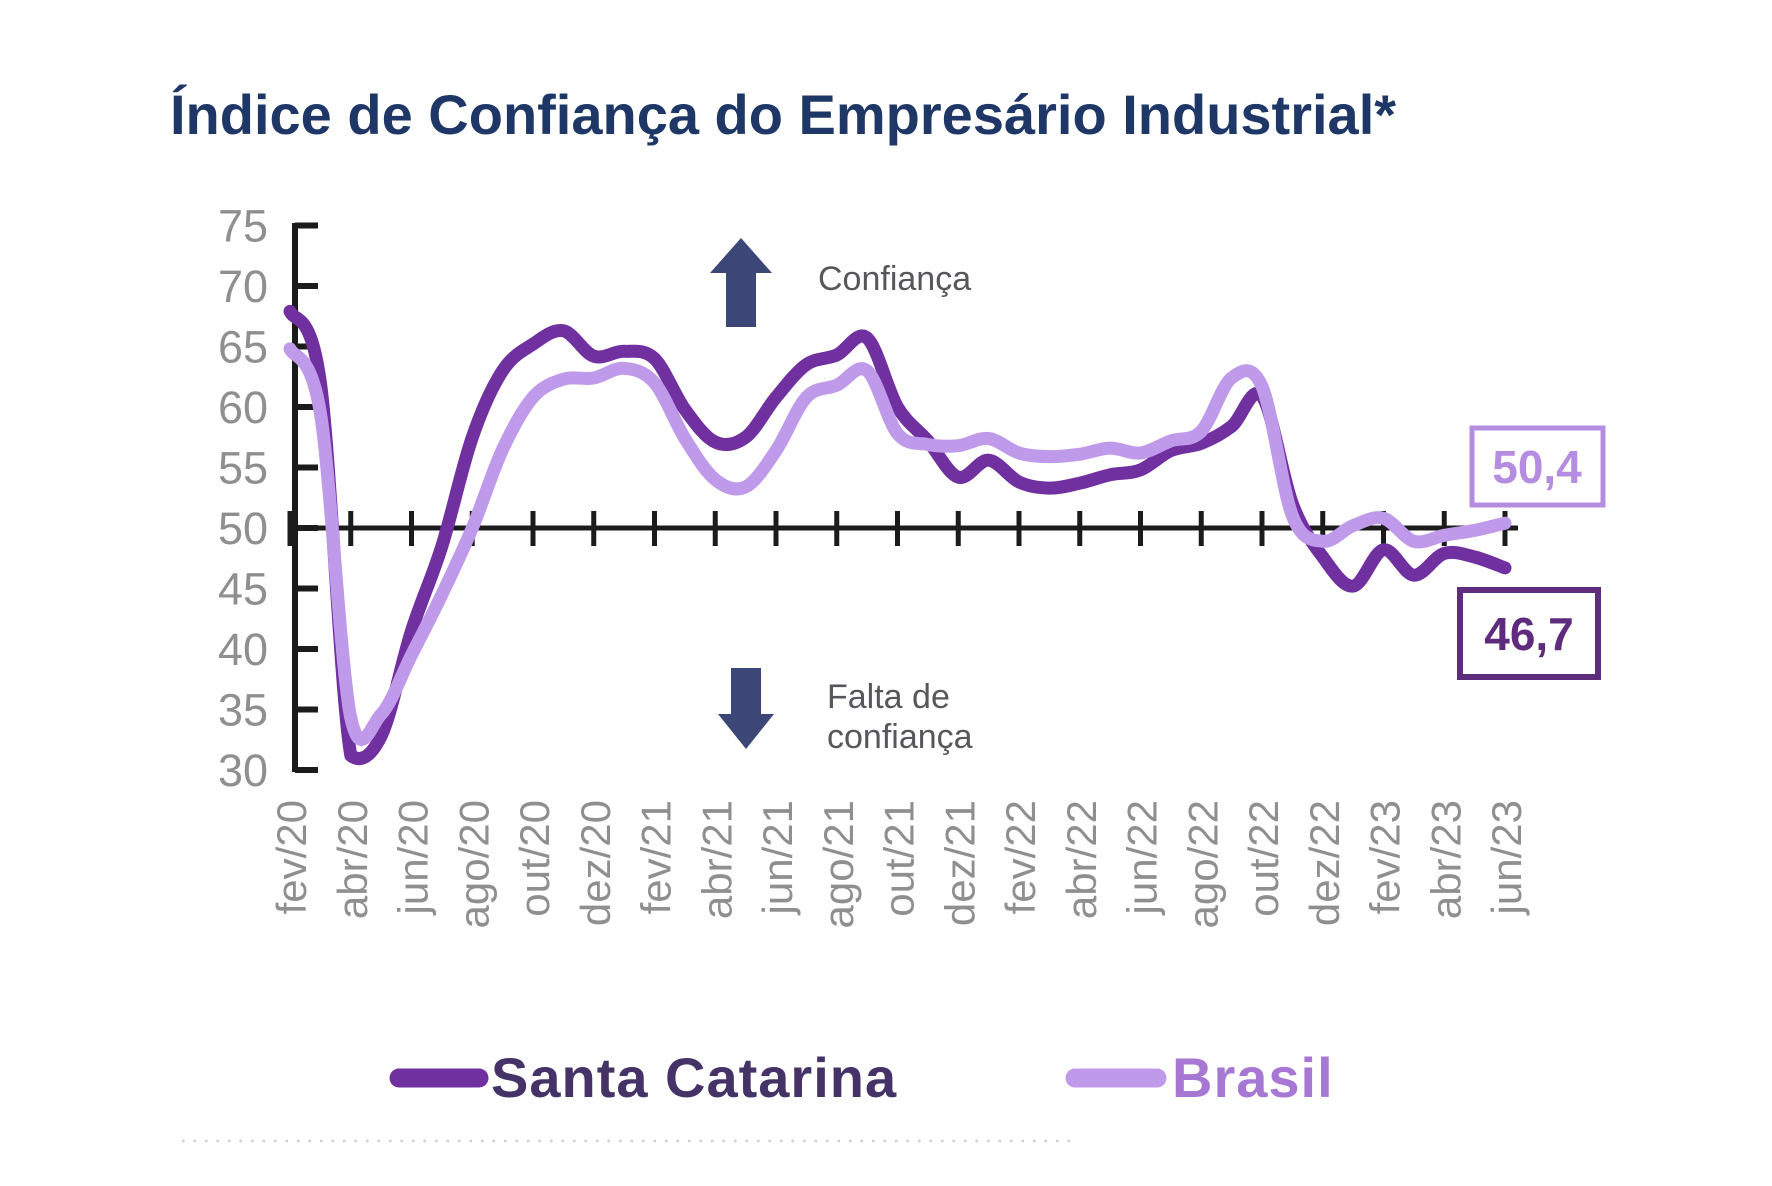  What do you see at coordinates (894, 279) in the screenshot?
I see `annotation-confianca: Confiança` at bounding box center [894, 279].